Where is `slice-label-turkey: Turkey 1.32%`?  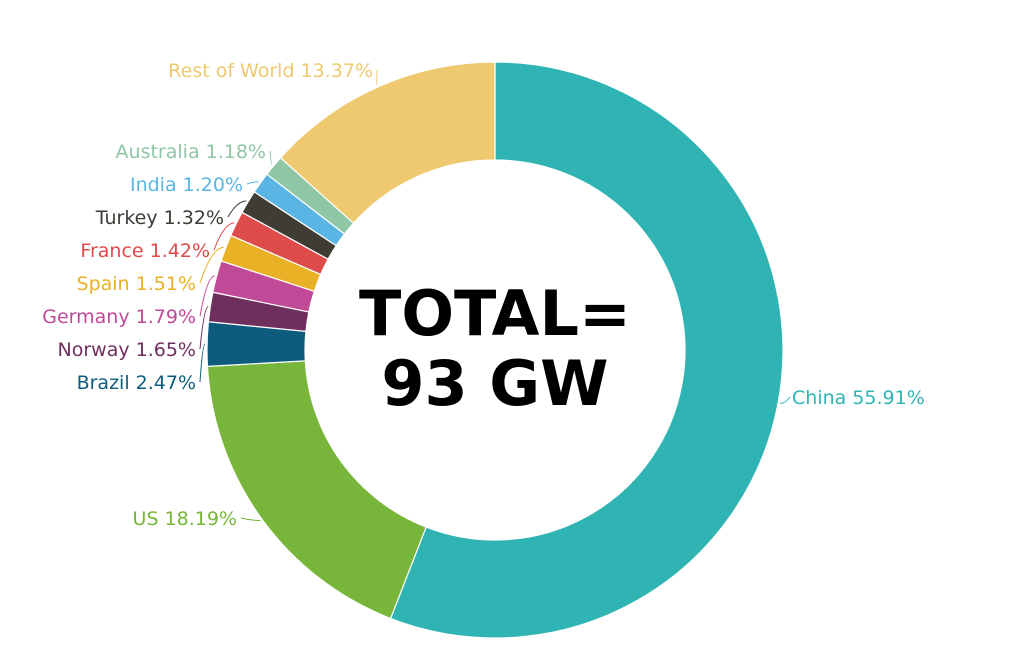 slice-label-turkey: Turkey 1.32% is located at coordinates (159, 218).